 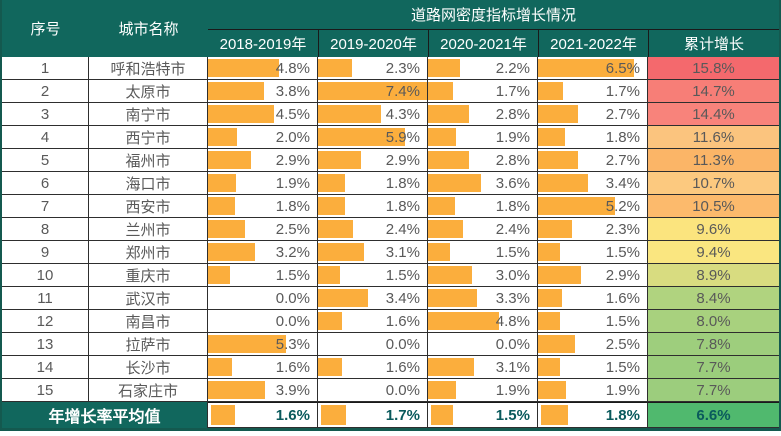 I want to click on table-row: 3 南宁市 4.5% 4.3% 2.8% 2.7% 14.4%, so click(x=390, y=114).